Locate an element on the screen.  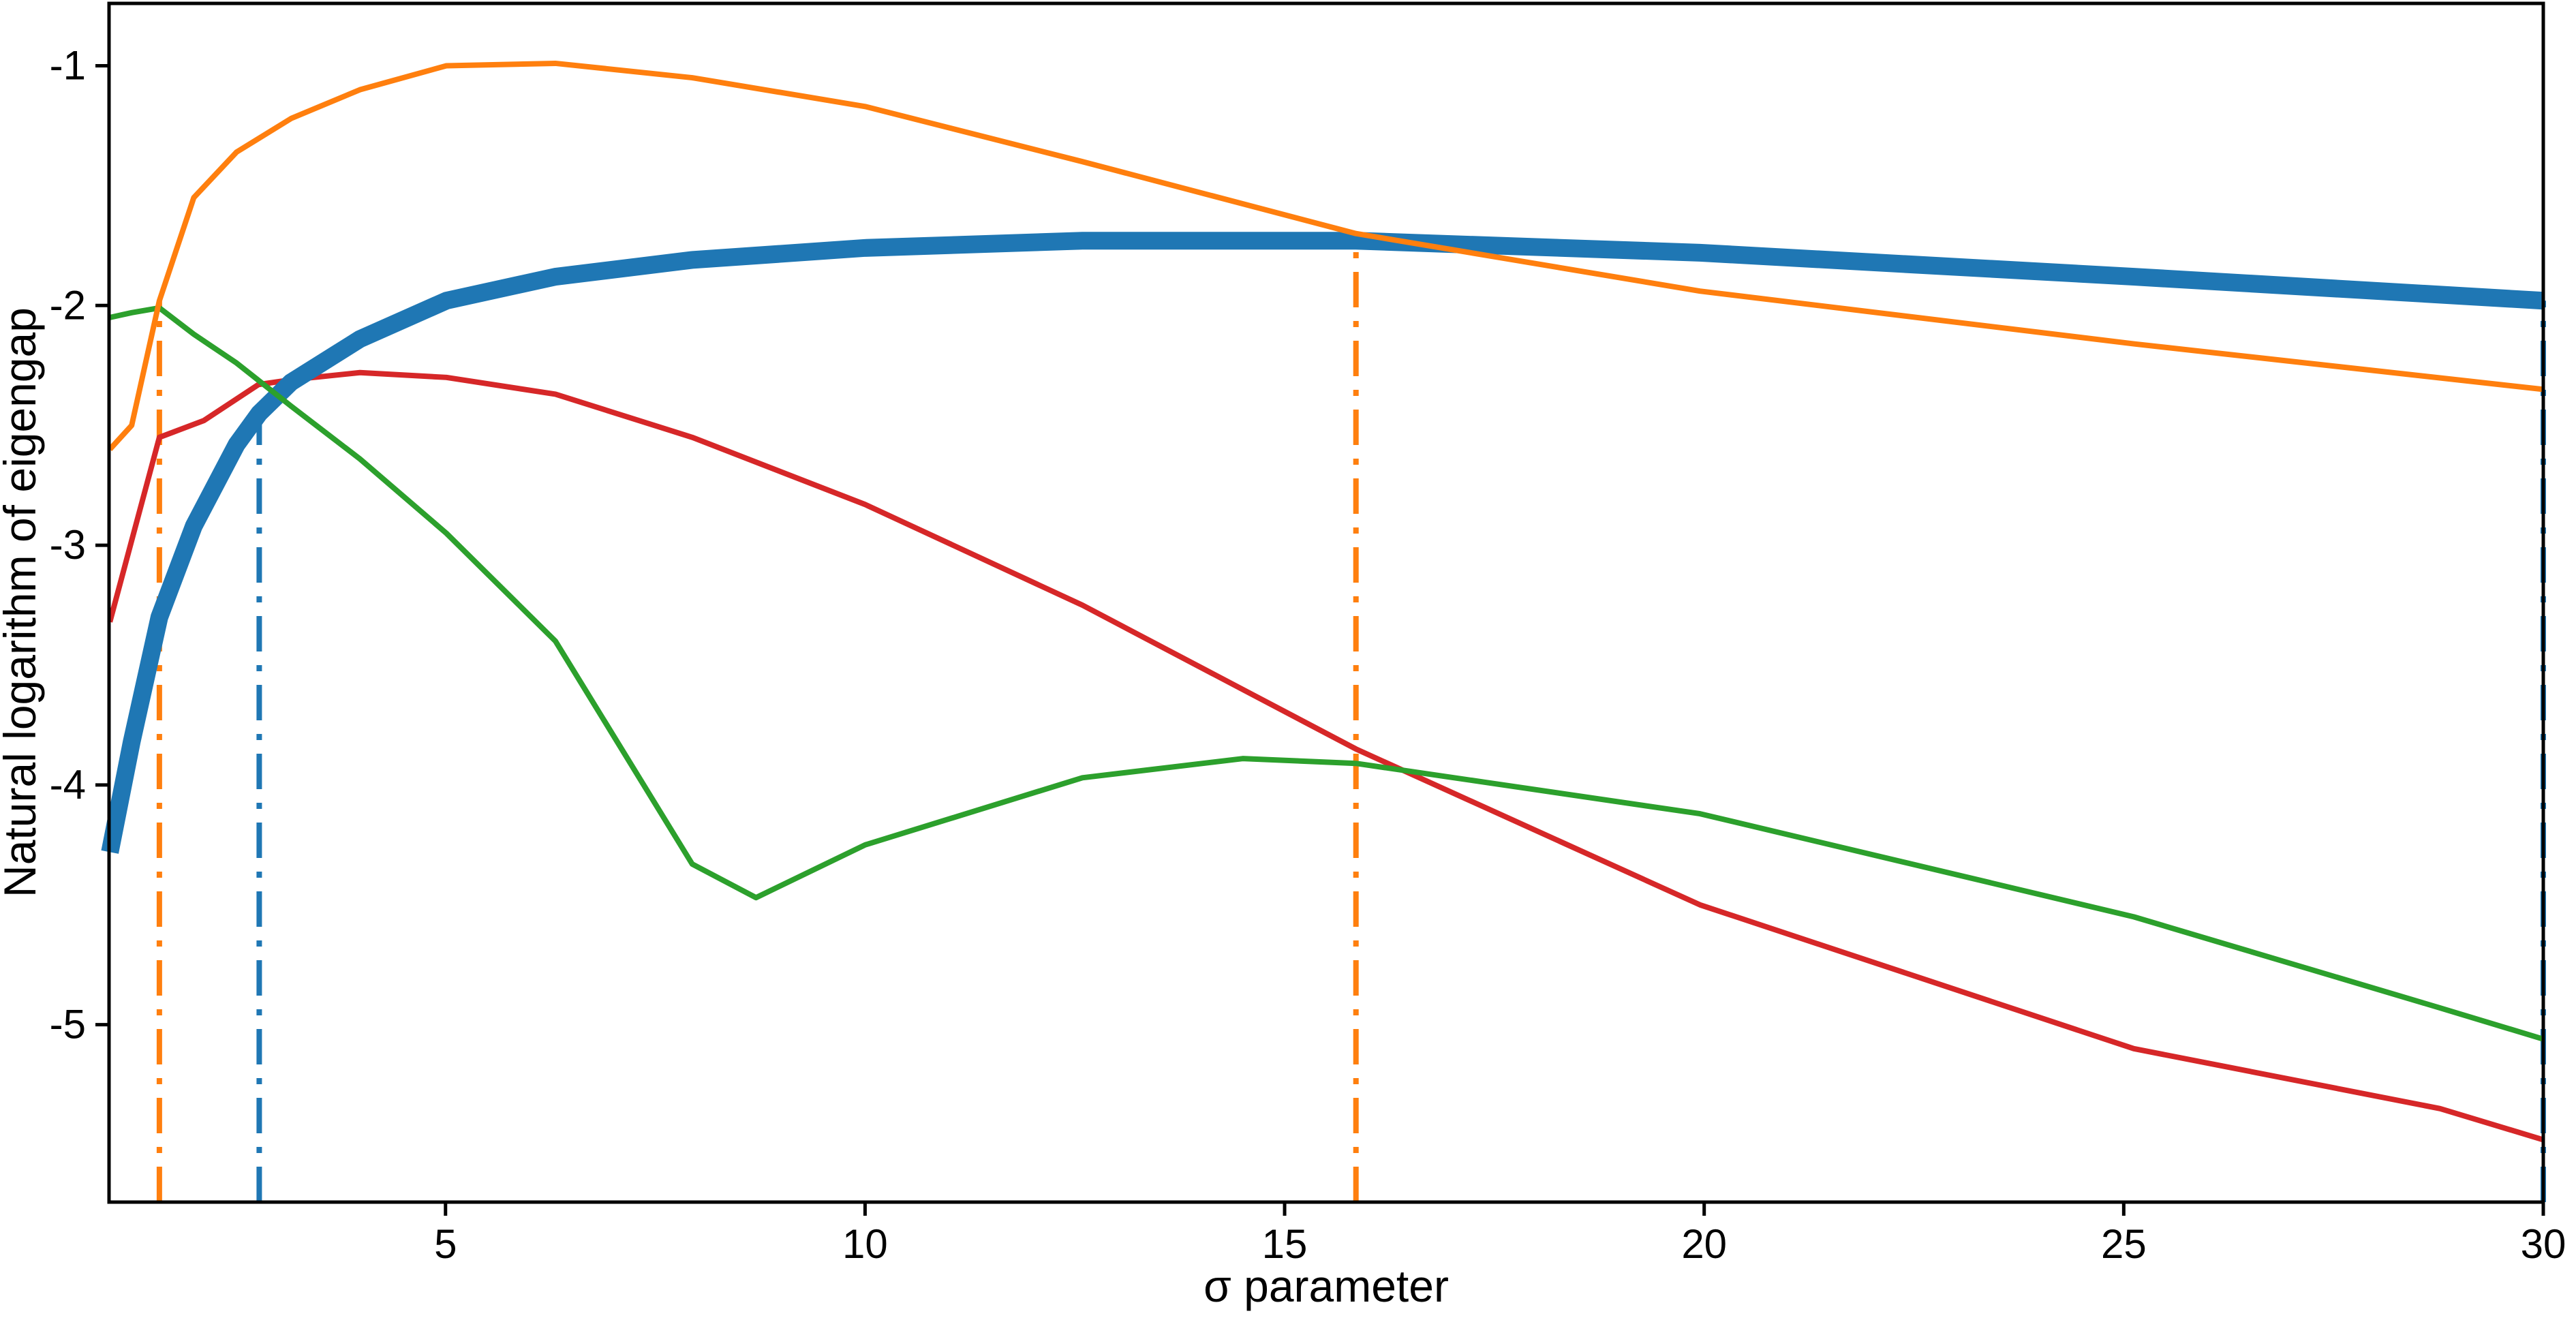
x-tick-label: 15 is located at coordinates (1285, 1244).